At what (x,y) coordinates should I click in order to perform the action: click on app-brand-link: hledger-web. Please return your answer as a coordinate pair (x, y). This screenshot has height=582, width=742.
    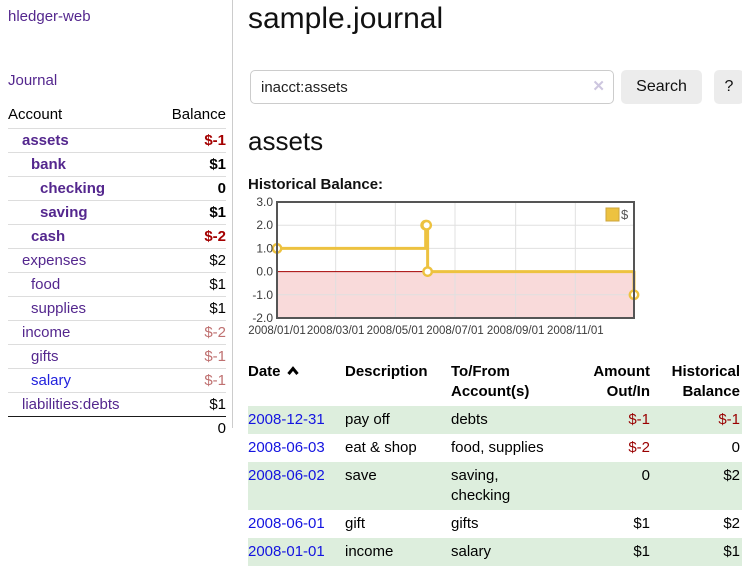
    Looking at the image, I should click on (49, 16).